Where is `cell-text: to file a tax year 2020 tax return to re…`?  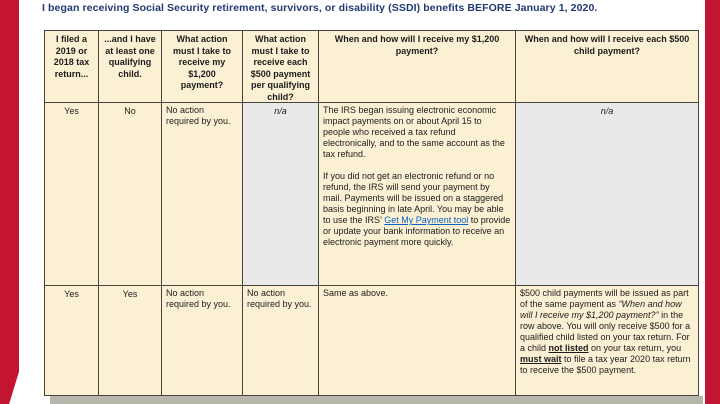 cell-text: to file a tax year 2020 tax return to re… is located at coordinates (605, 364).